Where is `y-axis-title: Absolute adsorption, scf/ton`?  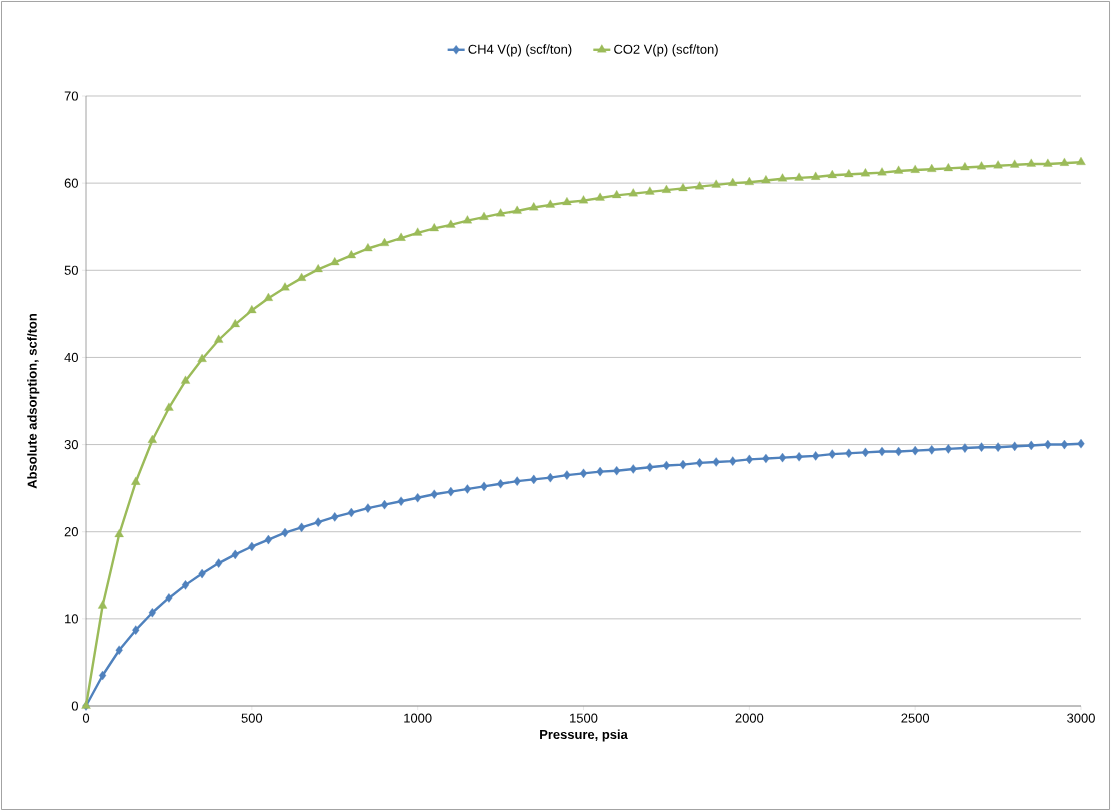 y-axis-title: Absolute adsorption, scf/ton is located at coordinates (33, 401).